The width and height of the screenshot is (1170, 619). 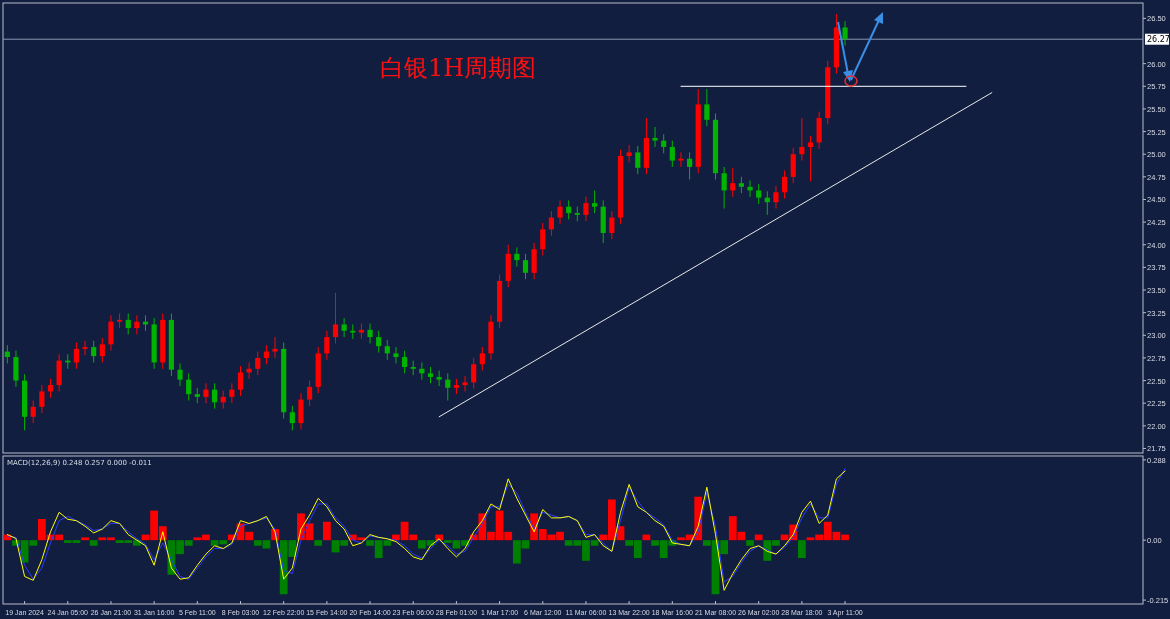 I want to click on text: 白银1H周期图, so click(x=458, y=68).